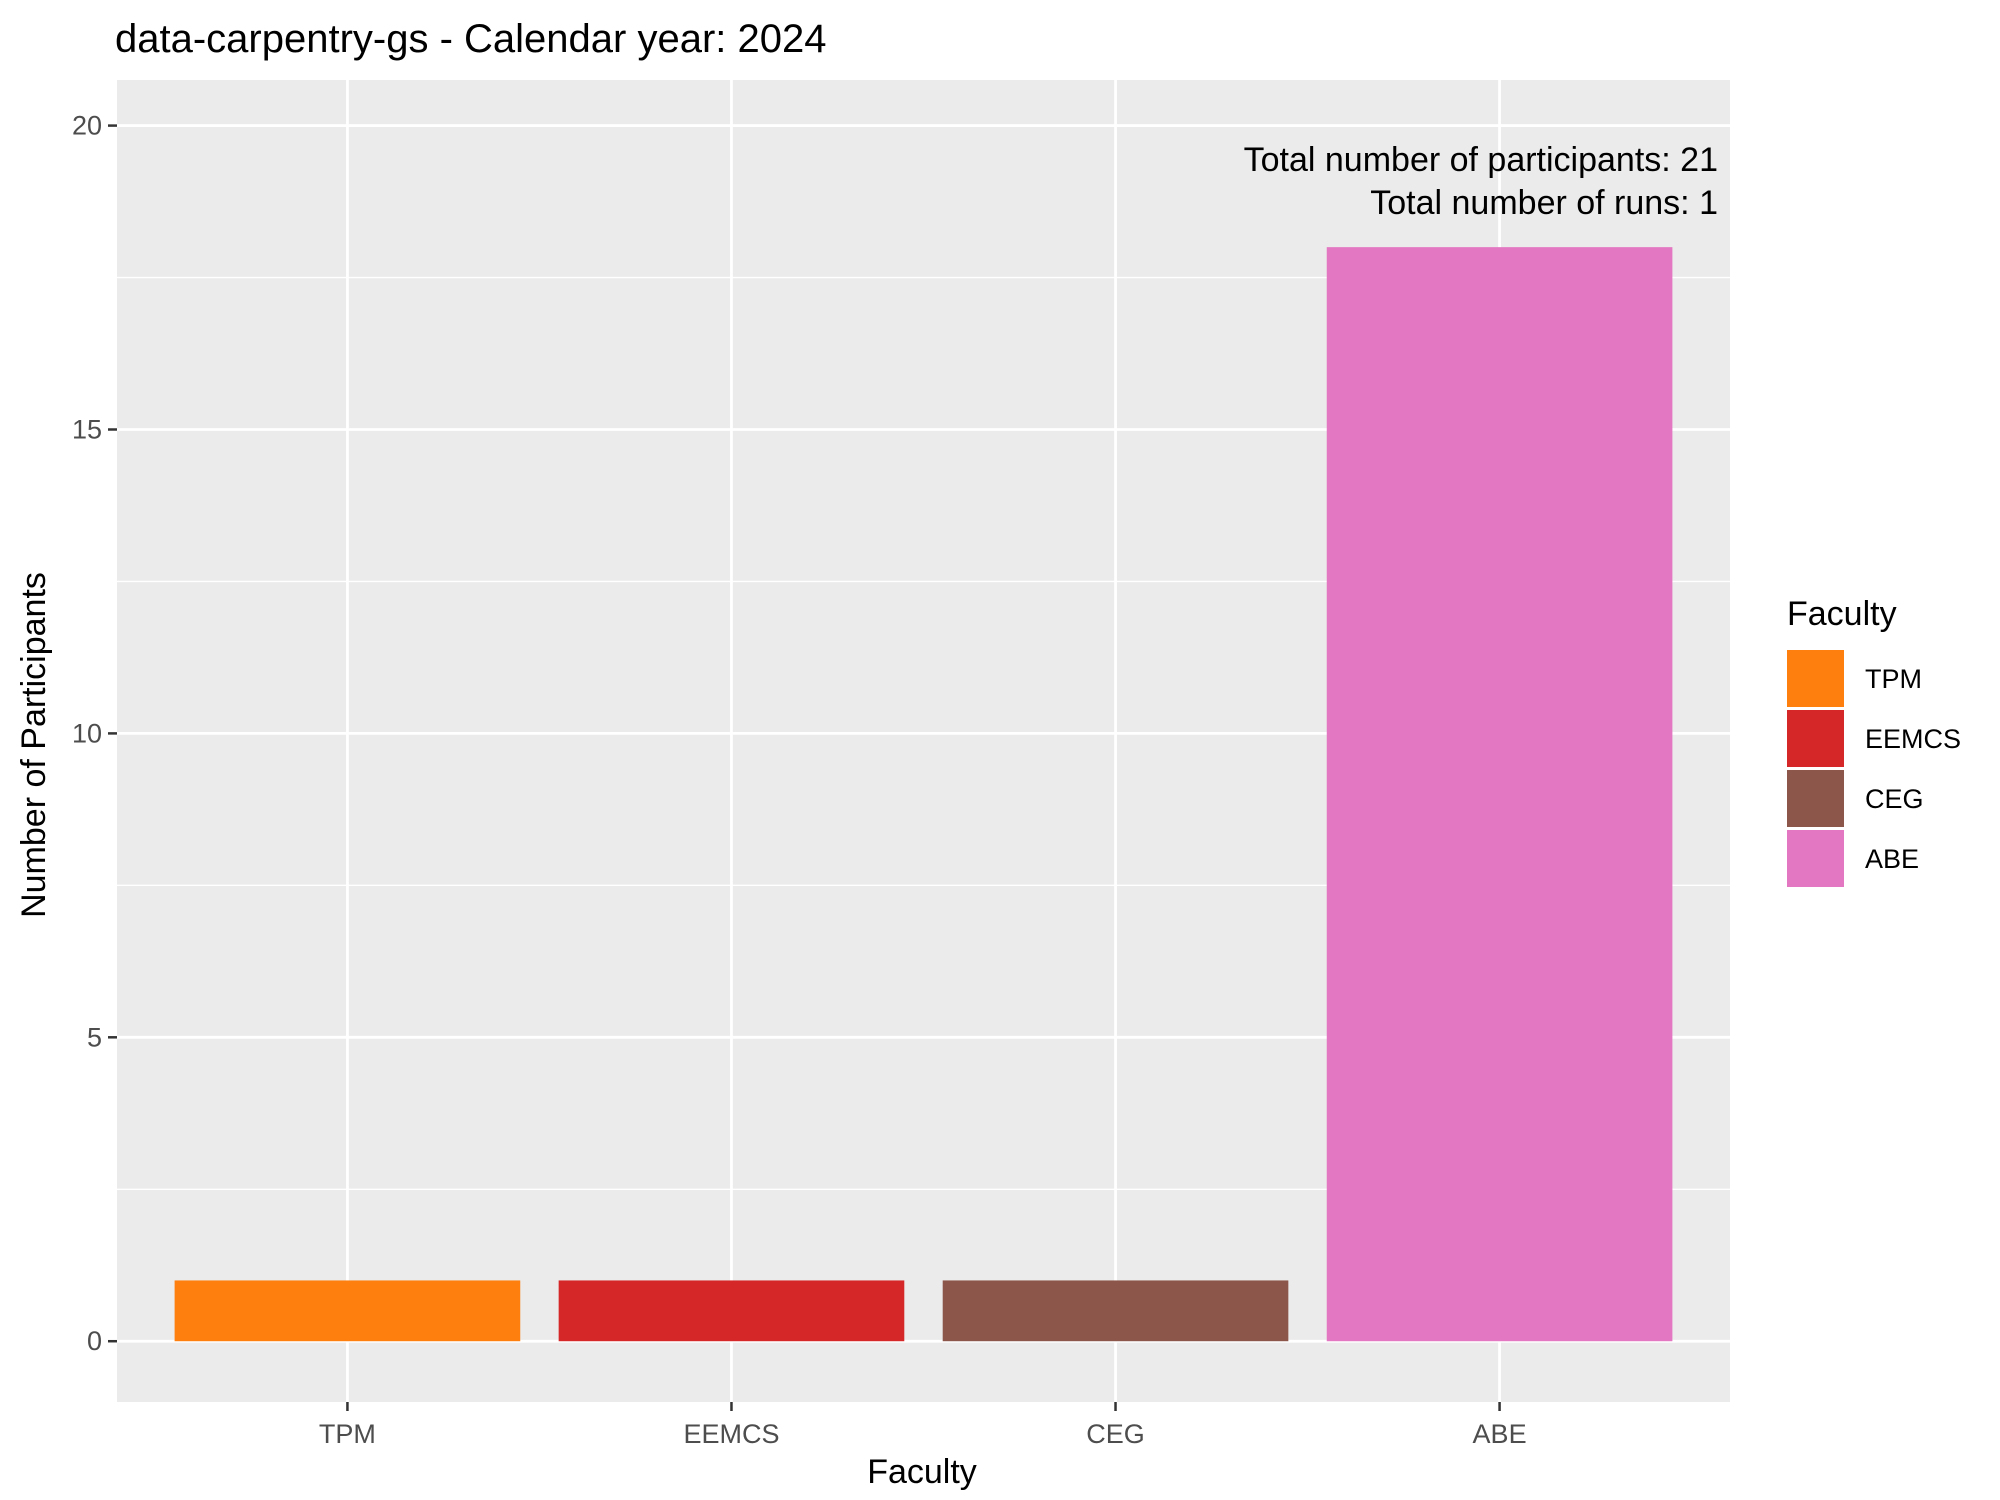 This screenshot has height=1500, width=2000. Describe the element at coordinates (1842, 614) in the screenshot. I see `legend-title: Faculty` at that location.